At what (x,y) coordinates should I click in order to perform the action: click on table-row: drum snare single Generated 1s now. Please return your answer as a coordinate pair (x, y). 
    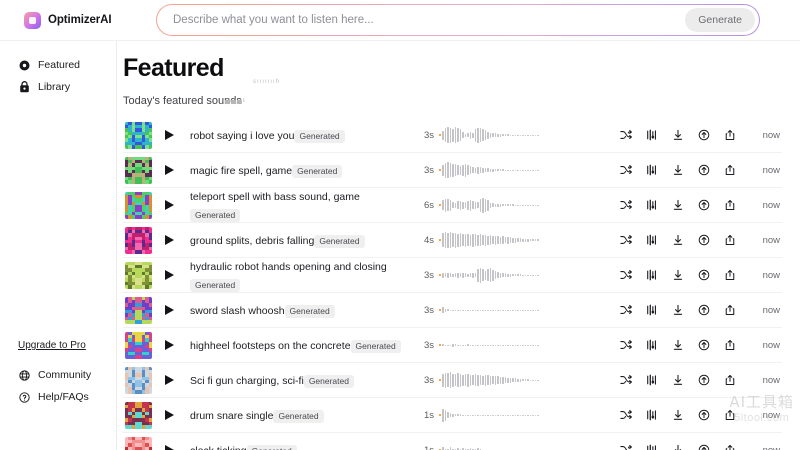
    Looking at the image, I should click on (452, 415).